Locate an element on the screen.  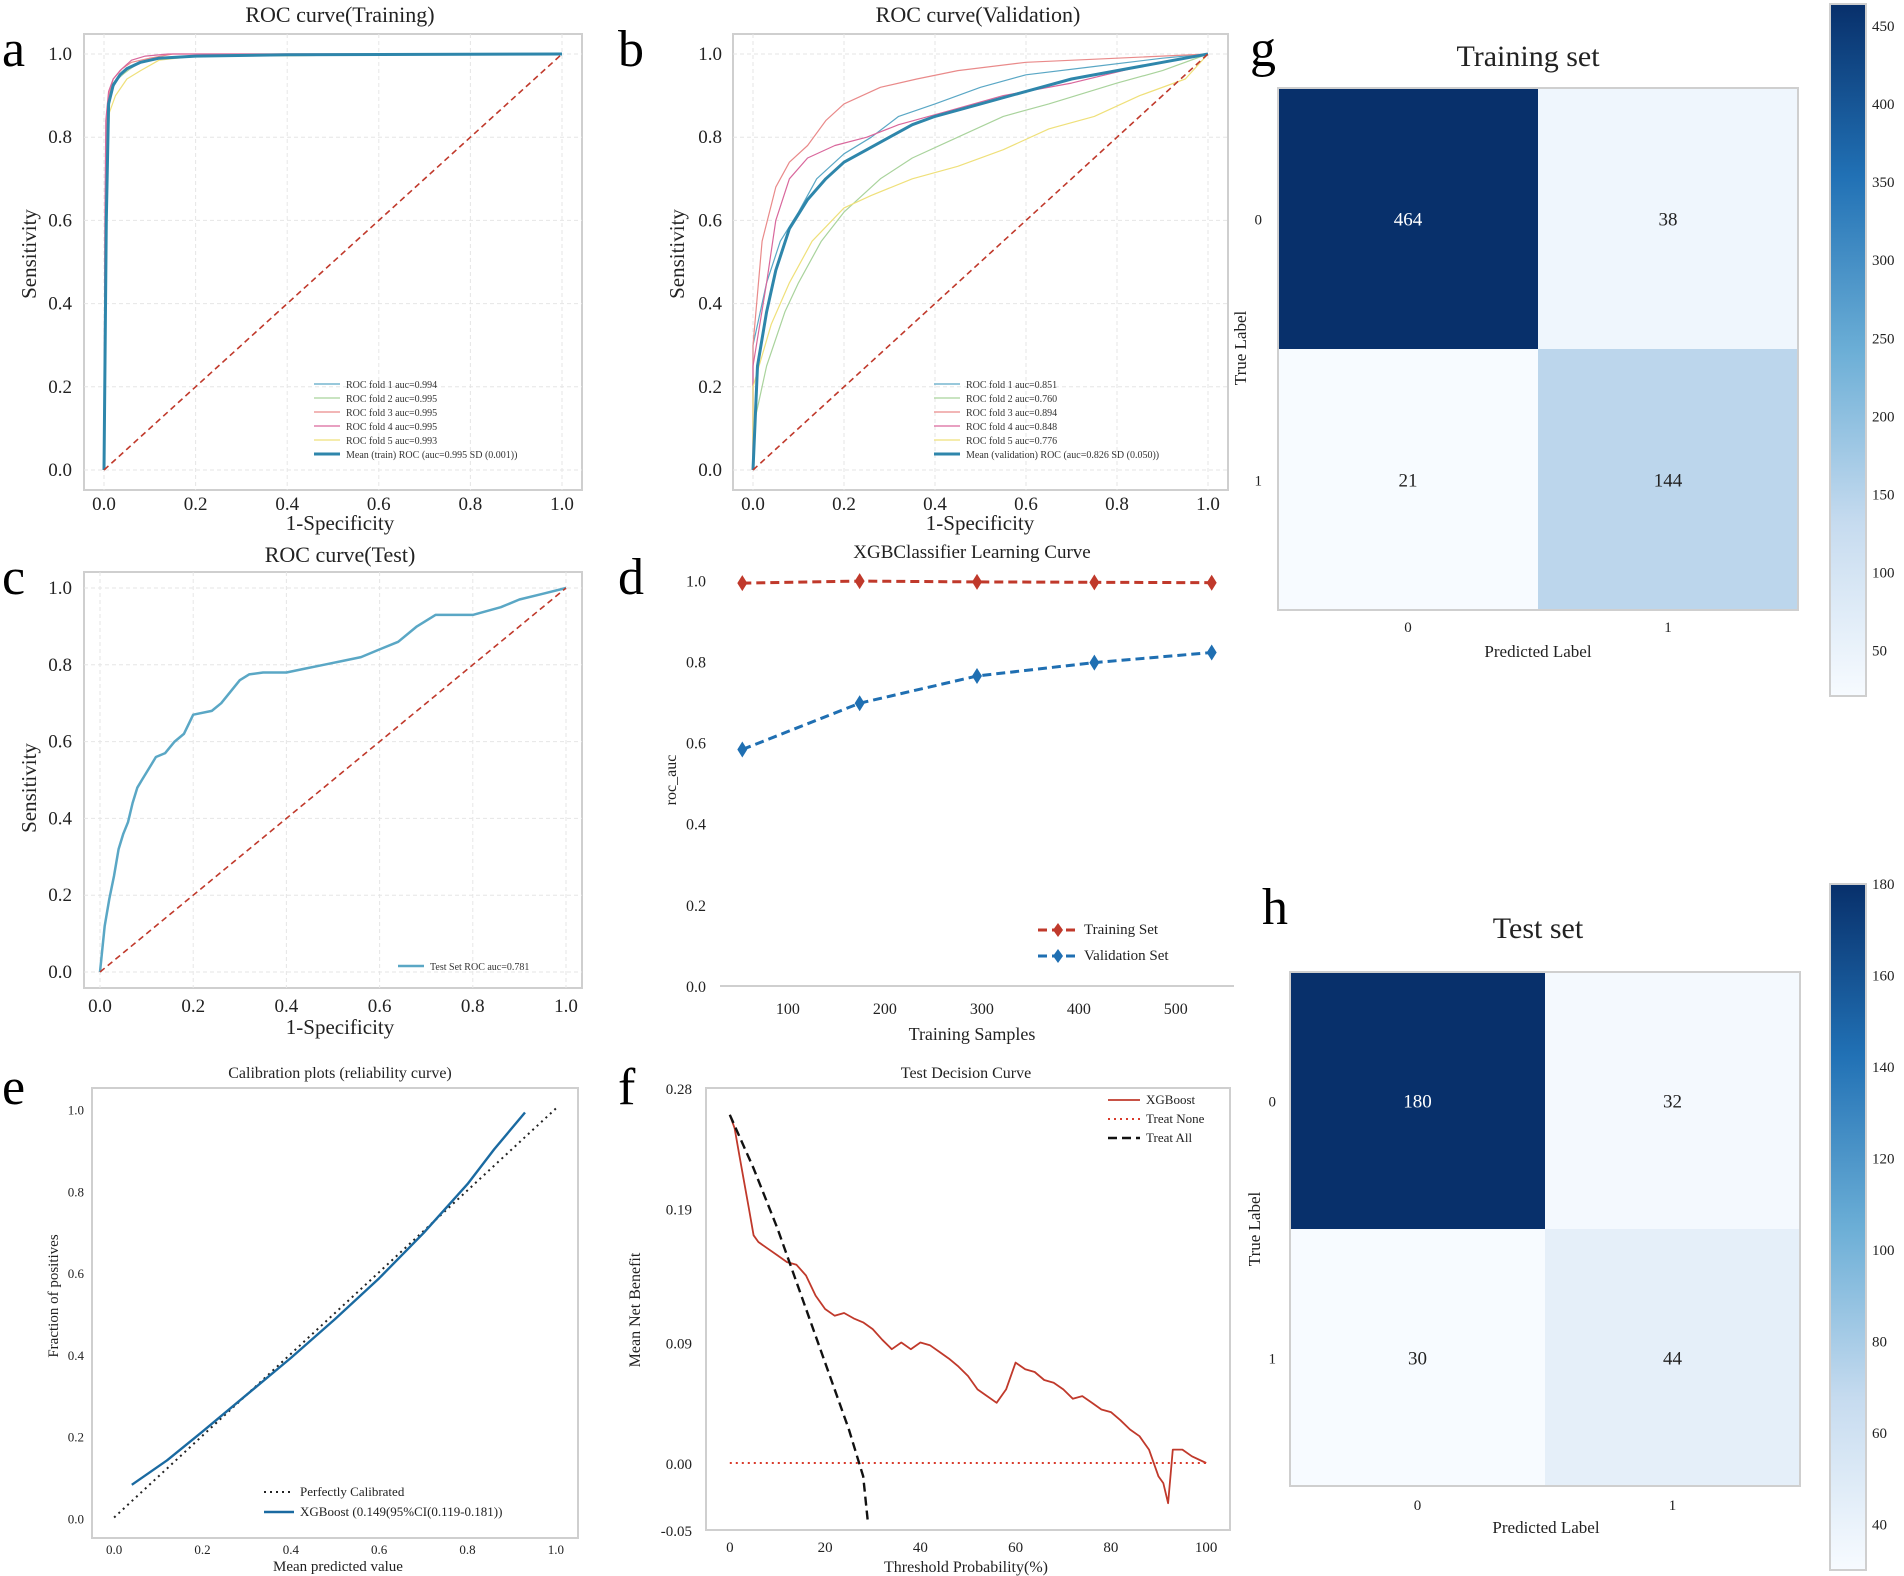
panel-e-xtick-5: 1.0 is located at coordinates (556, 1549).